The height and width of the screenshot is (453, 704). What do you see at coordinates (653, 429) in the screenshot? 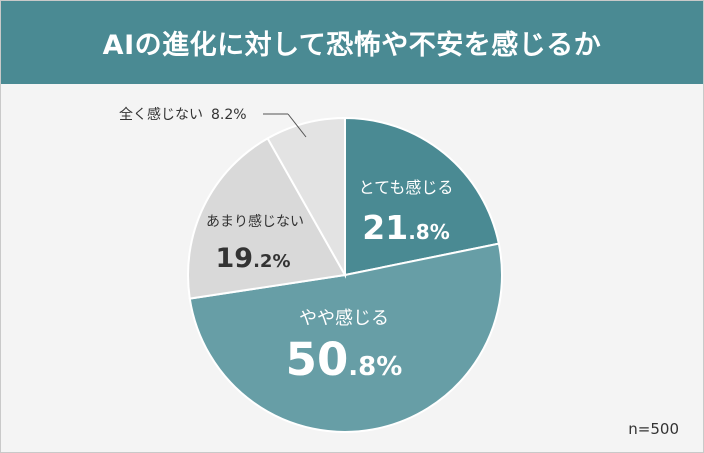
I see `sample-size-note: n=500` at bounding box center [653, 429].